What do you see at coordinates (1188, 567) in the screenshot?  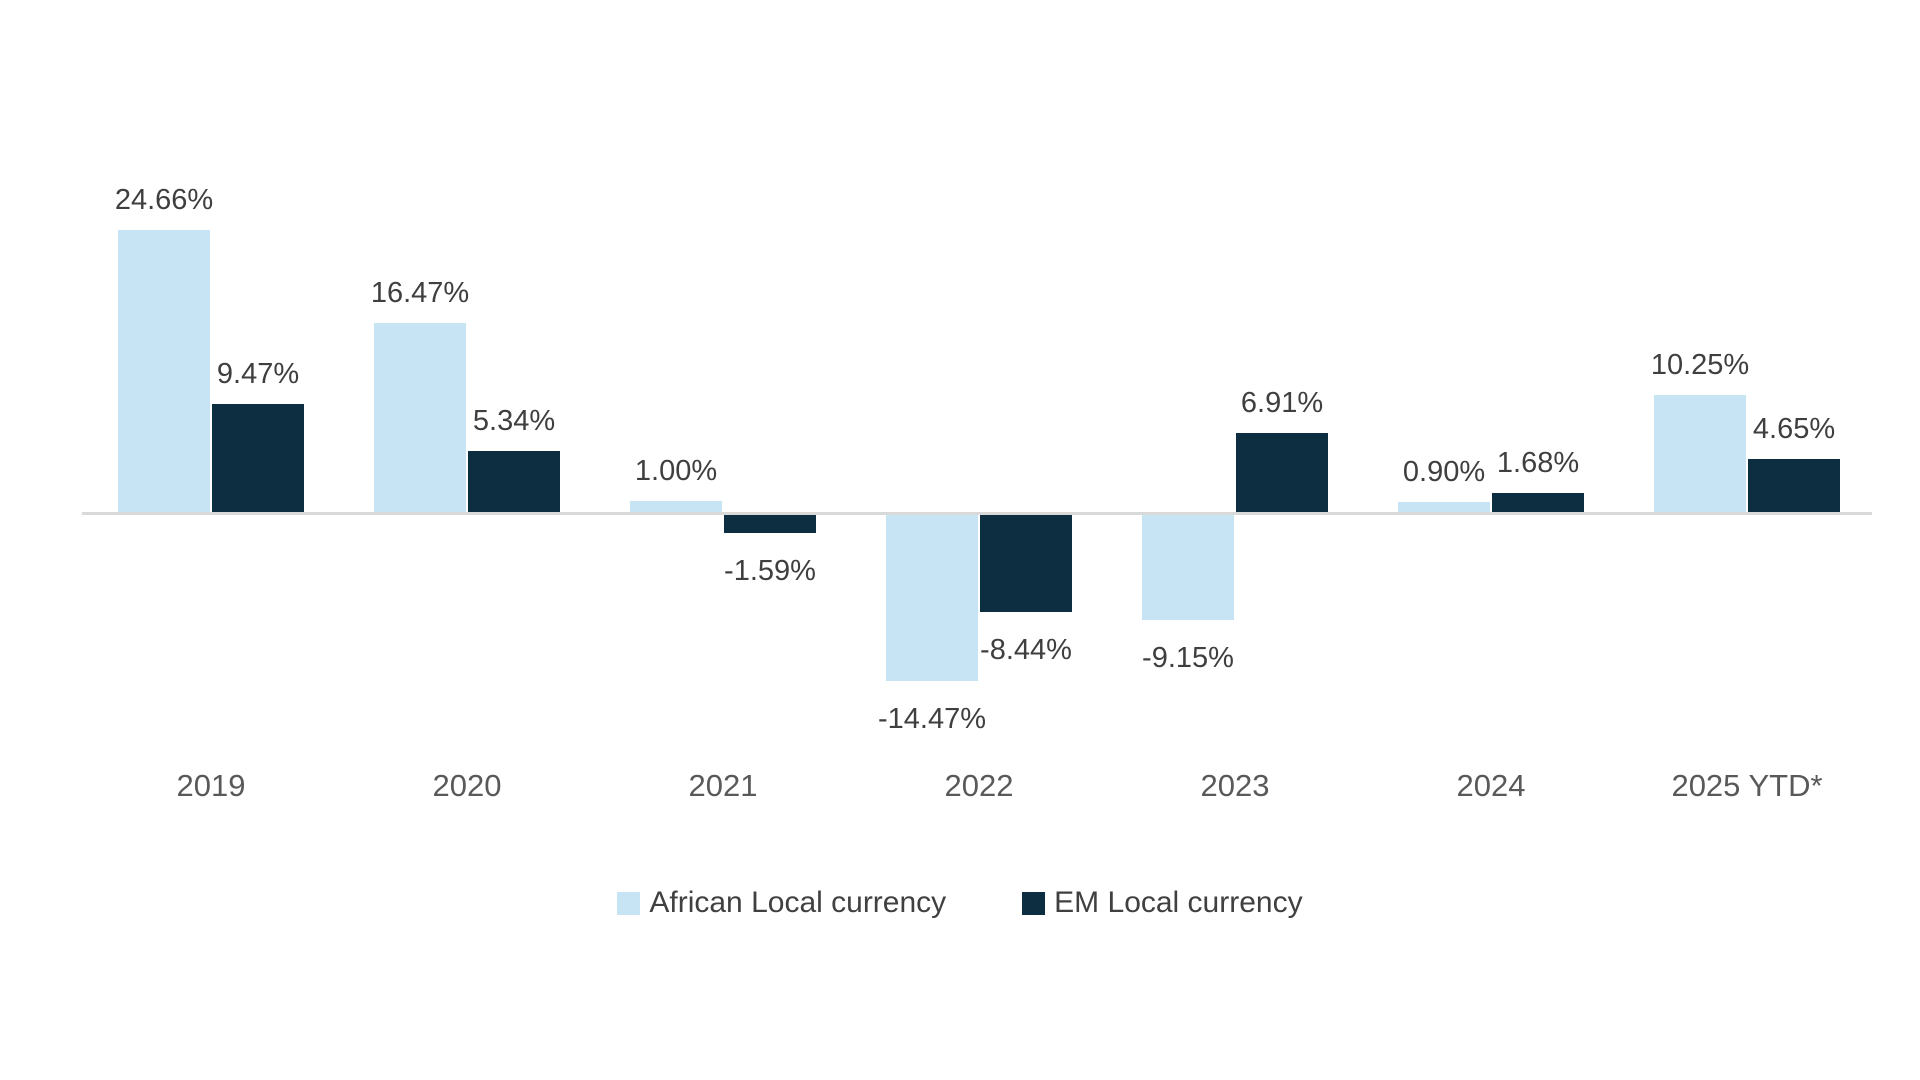 I see `bar-african-local-currency-2023` at bounding box center [1188, 567].